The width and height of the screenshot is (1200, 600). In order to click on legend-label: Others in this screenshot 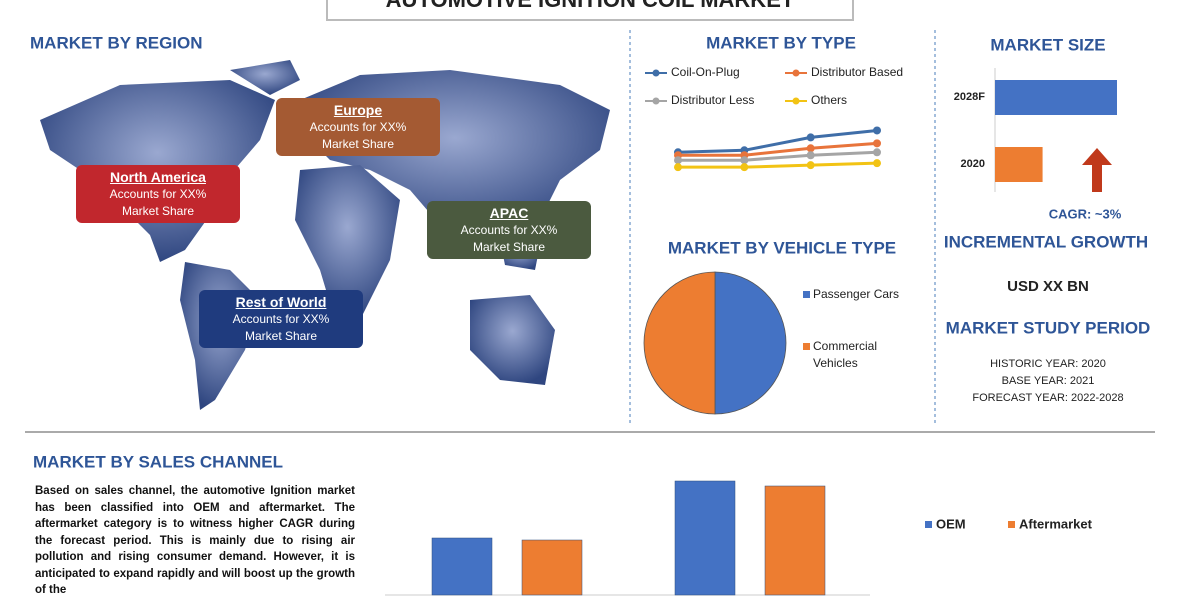, I will do `click(829, 100)`.